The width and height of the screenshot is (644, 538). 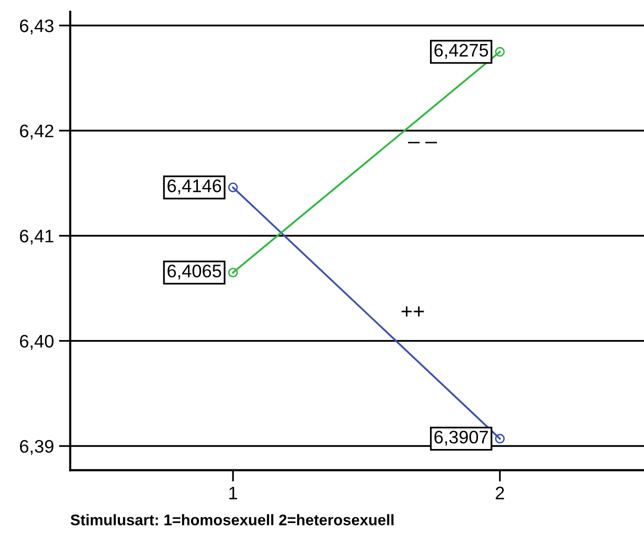 I want to click on annotation: ++, so click(x=413, y=311).